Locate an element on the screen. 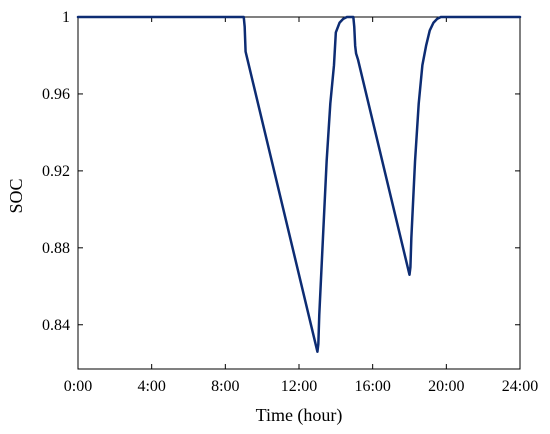 This screenshot has width=550, height=434. y-tick-label: 0.96 is located at coordinates (56, 94).